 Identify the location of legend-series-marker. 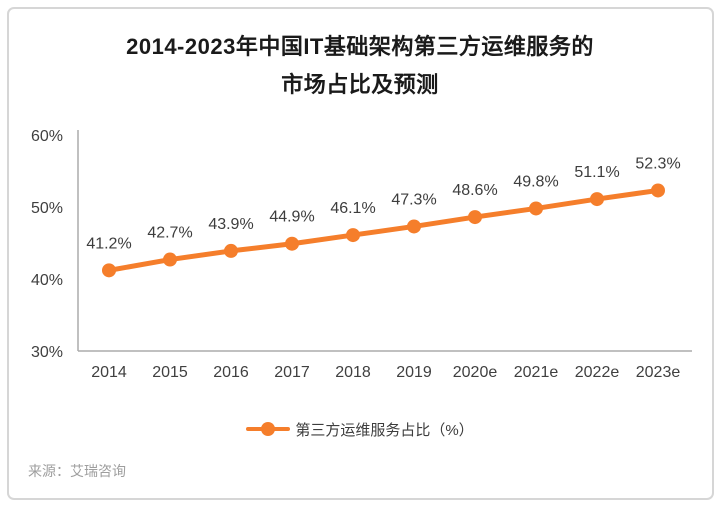
(268, 429).